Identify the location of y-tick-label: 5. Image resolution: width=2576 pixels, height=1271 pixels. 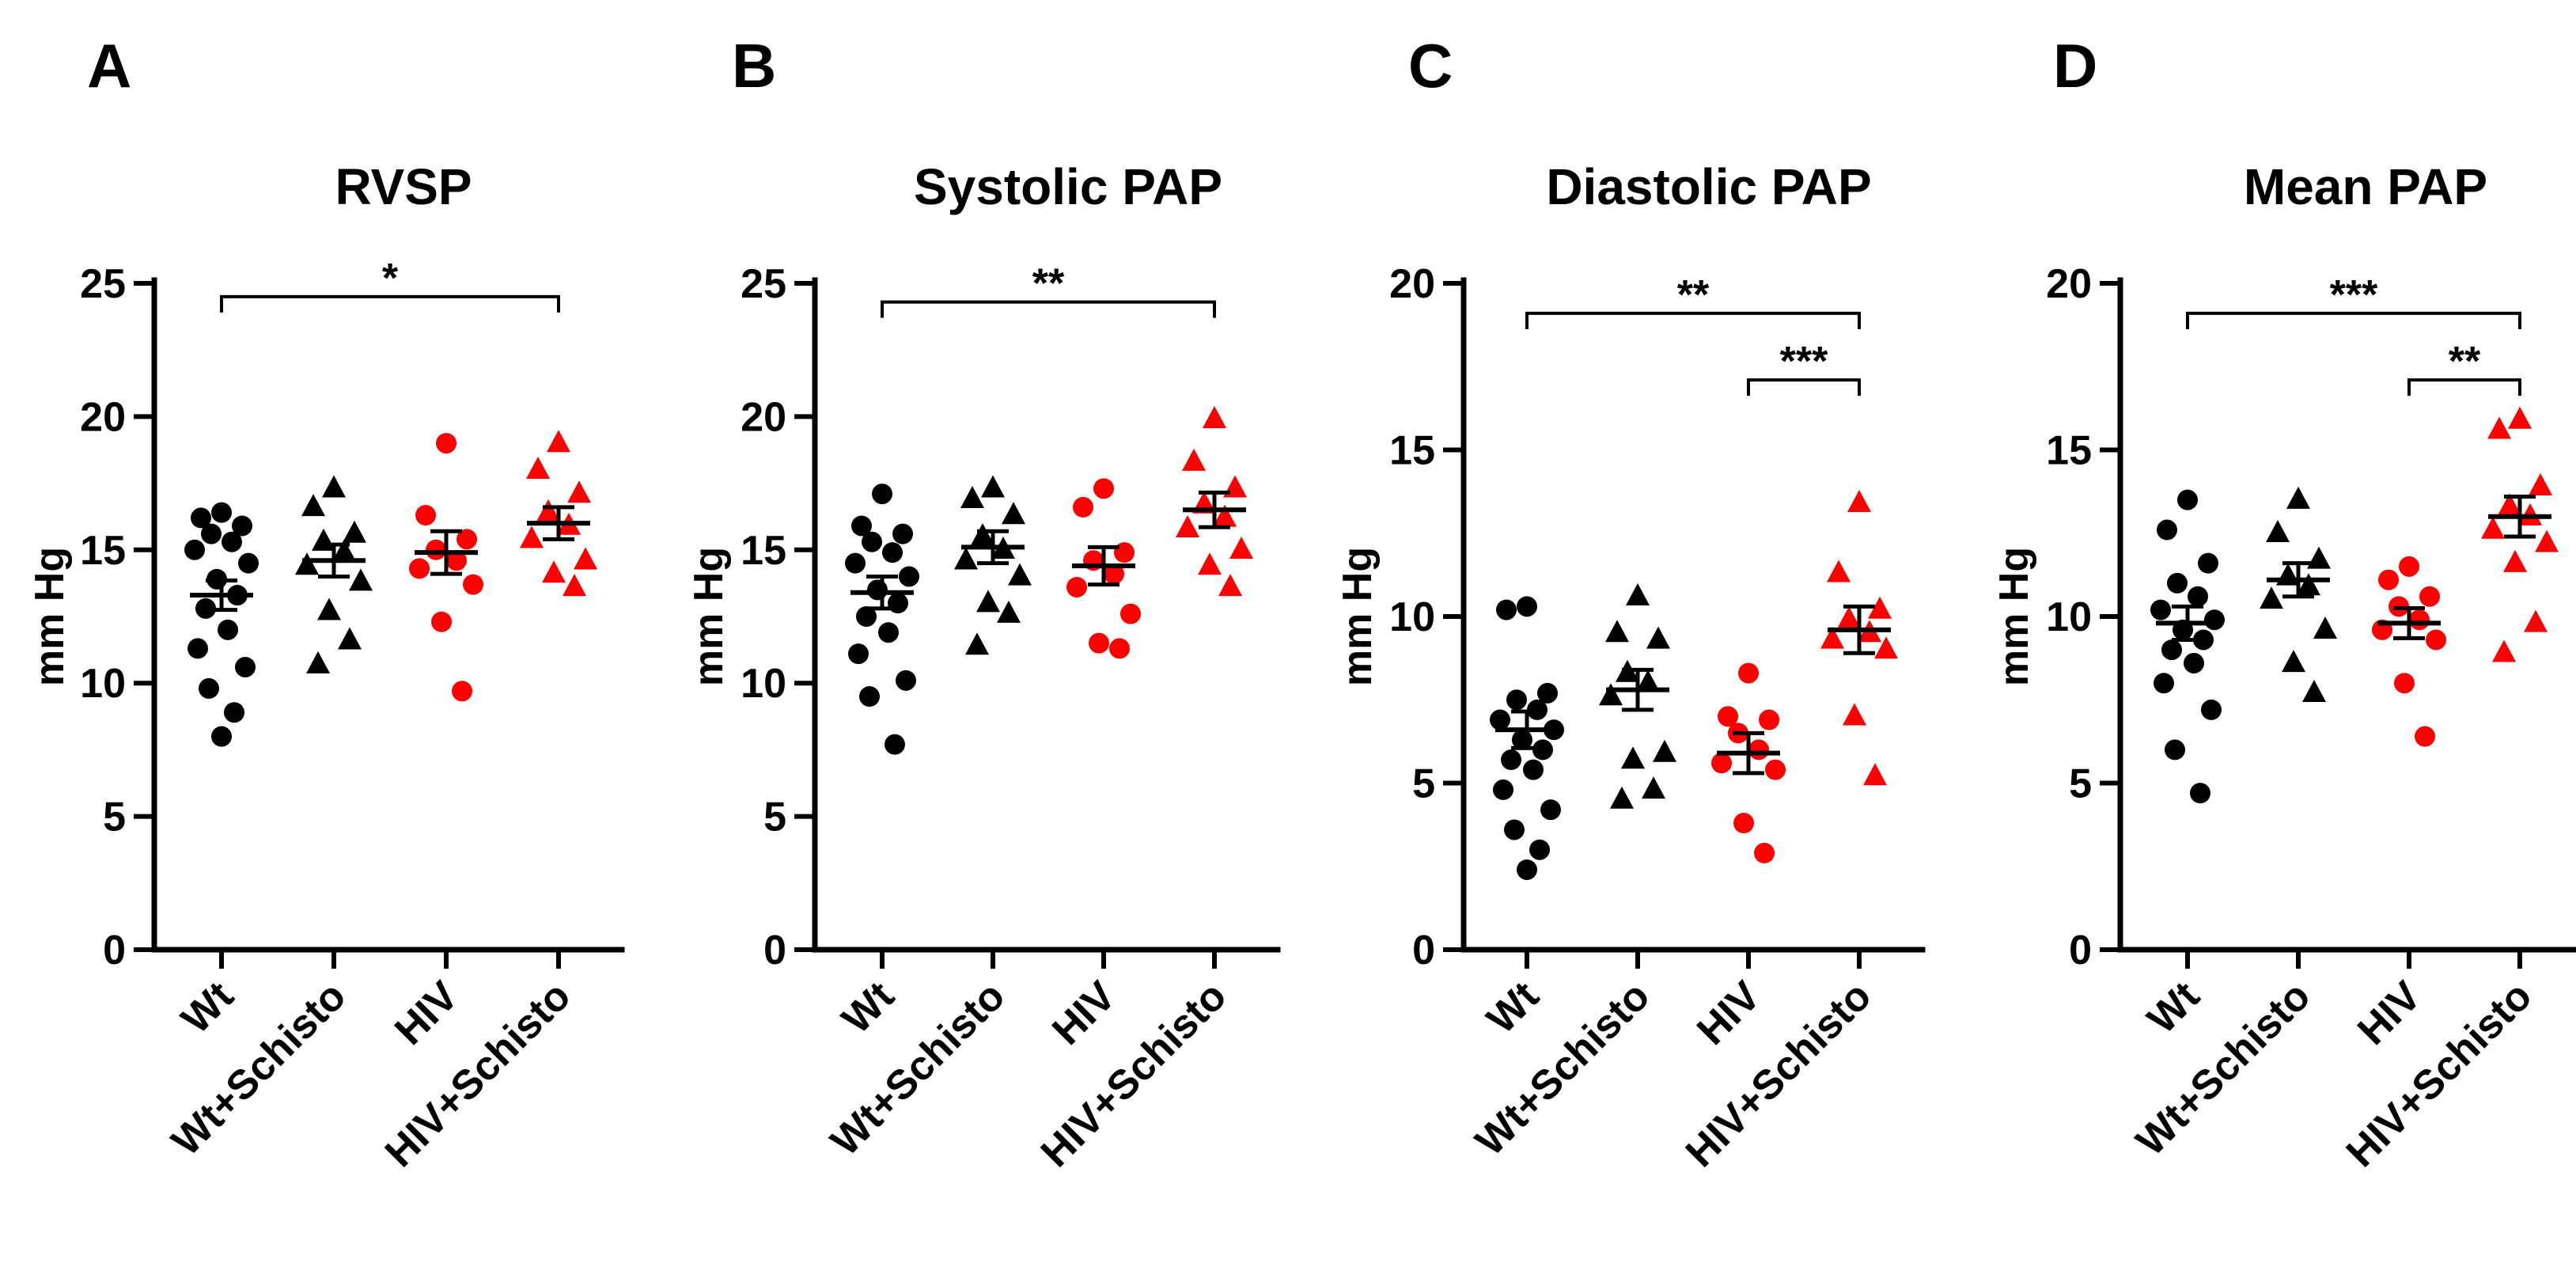
(114, 818).